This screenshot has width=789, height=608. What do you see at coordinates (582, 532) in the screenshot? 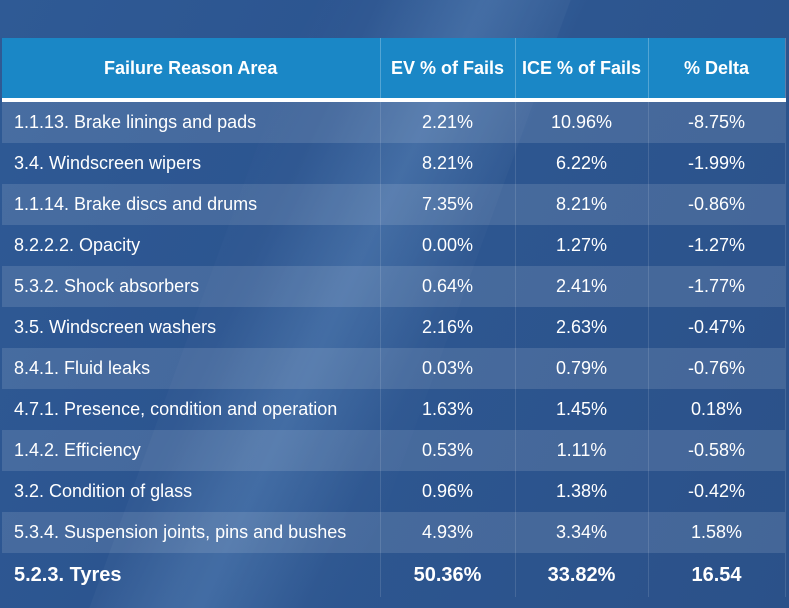
I see `cell-ice-pct: 3.34%` at bounding box center [582, 532].